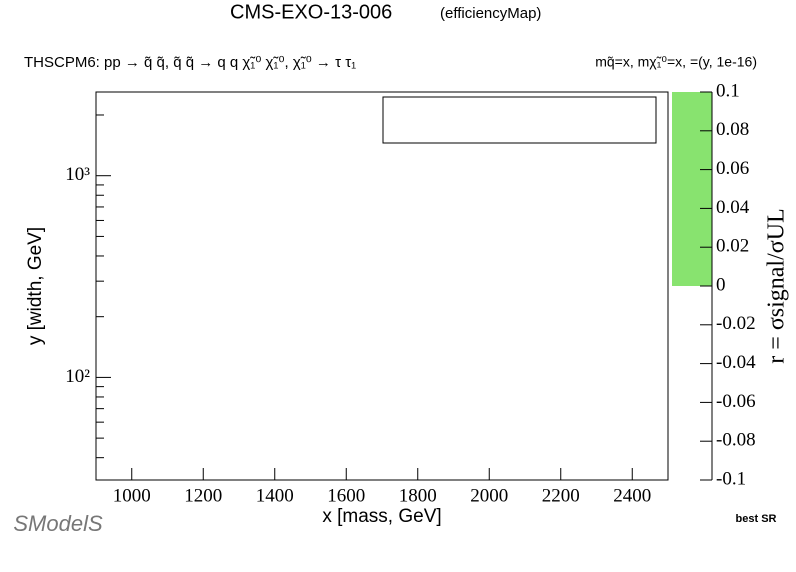  Describe the element at coordinates (721, 284) in the screenshot. I see `z-tick-label: 0` at that location.